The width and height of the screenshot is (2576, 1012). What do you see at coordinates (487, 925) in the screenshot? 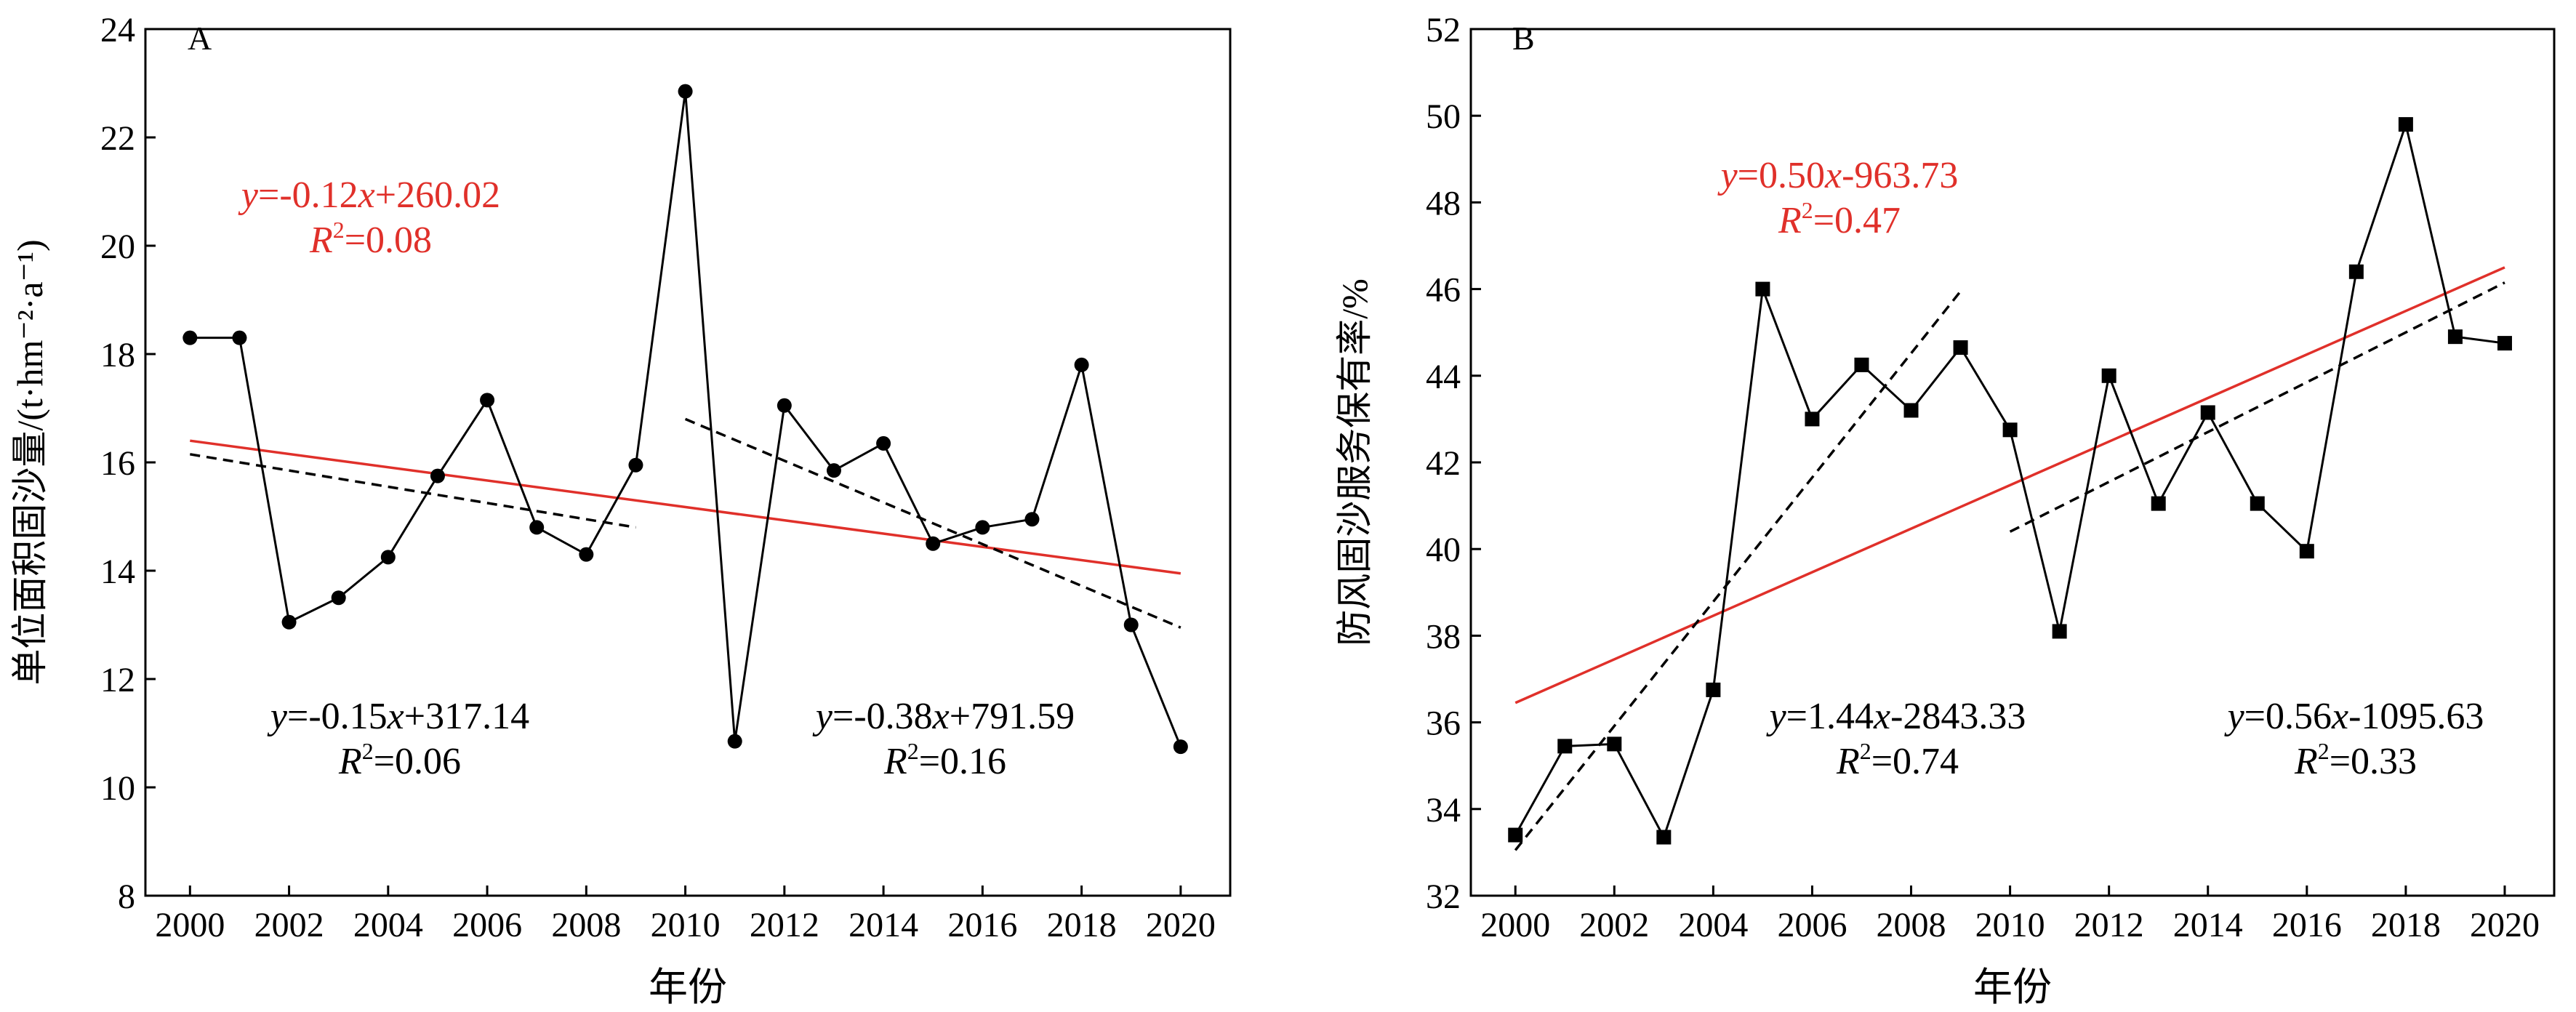
I see `x-tick-label: 2006` at bounding box center [487, 925].